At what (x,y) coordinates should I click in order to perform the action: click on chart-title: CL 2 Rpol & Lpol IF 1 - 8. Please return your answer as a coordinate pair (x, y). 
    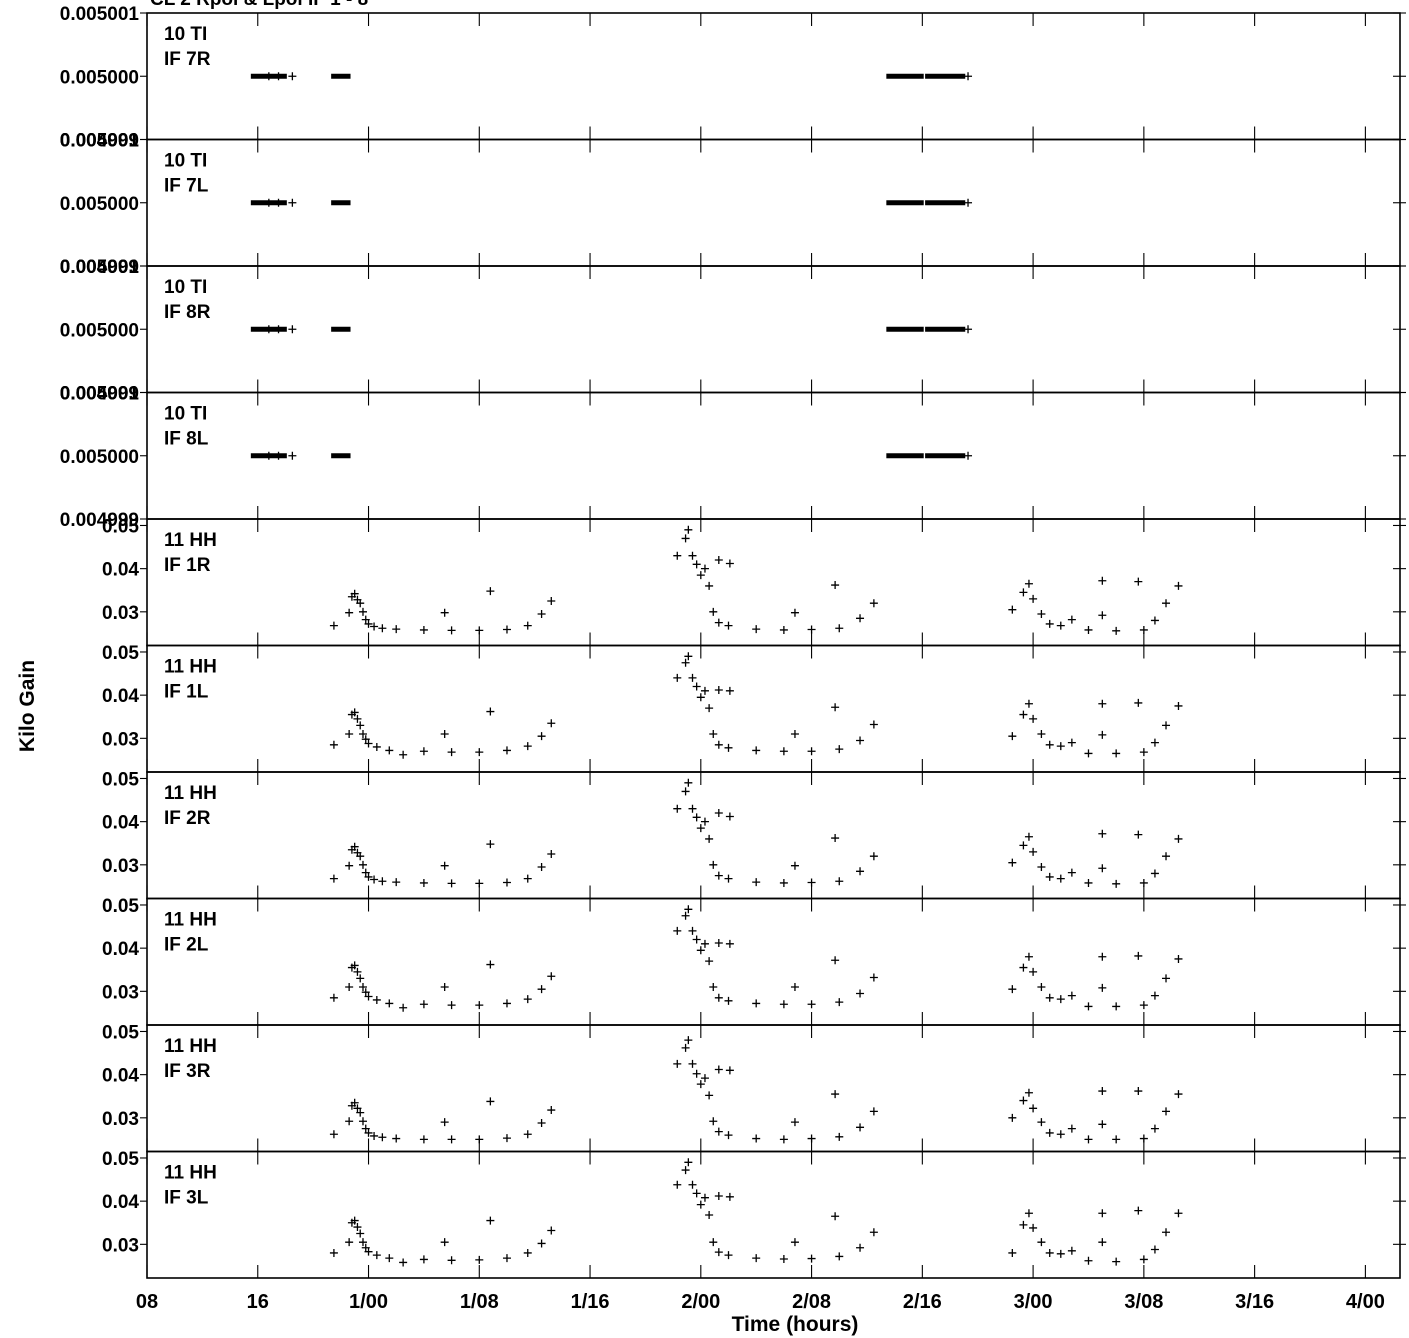
    Looking at the image, I should click on (259, 5).